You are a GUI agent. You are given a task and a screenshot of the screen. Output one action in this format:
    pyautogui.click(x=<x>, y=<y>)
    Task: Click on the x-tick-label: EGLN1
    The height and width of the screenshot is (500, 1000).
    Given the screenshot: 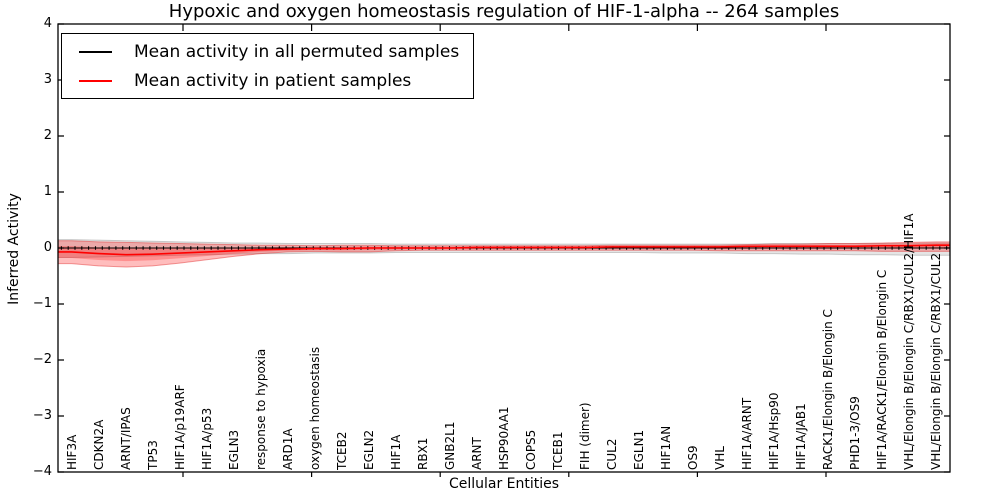 What is the action you would take?
    pyautogui.click(x=639, y=449)
    